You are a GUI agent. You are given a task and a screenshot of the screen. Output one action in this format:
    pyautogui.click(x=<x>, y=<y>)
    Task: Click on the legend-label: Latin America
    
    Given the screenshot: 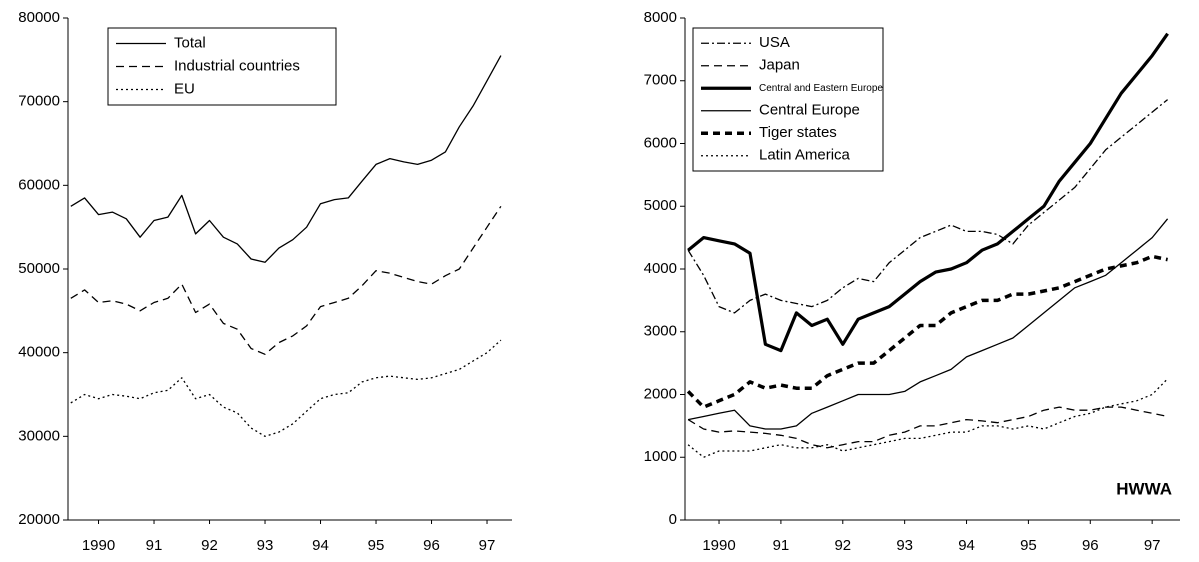 What is the action you would take?
    pyautogui.click(x=805, y=155)
    